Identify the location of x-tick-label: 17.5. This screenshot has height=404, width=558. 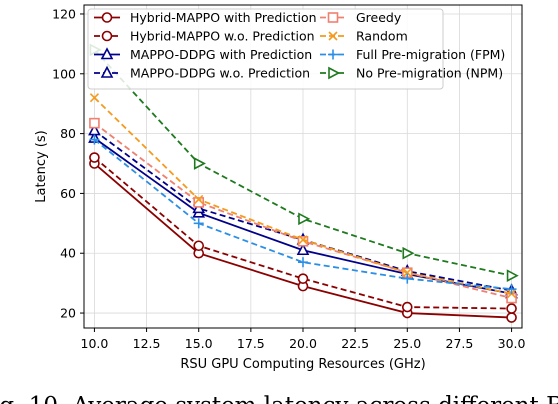
(251, 343).